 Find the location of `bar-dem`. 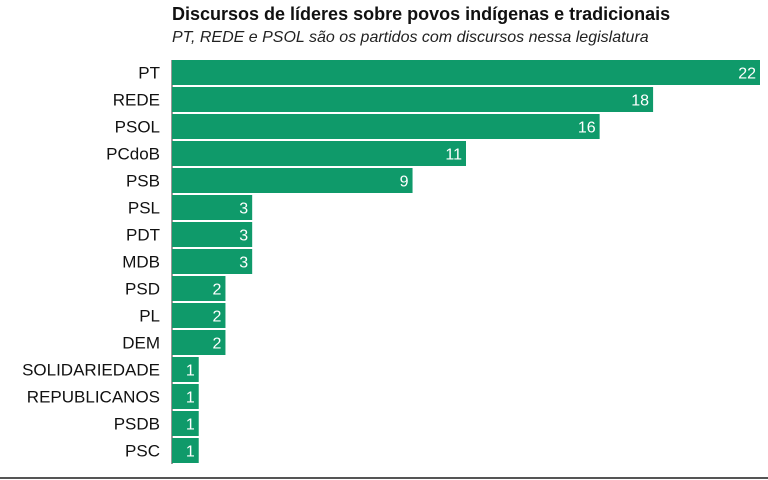

bar-dem is located at coordinates (199, 342).